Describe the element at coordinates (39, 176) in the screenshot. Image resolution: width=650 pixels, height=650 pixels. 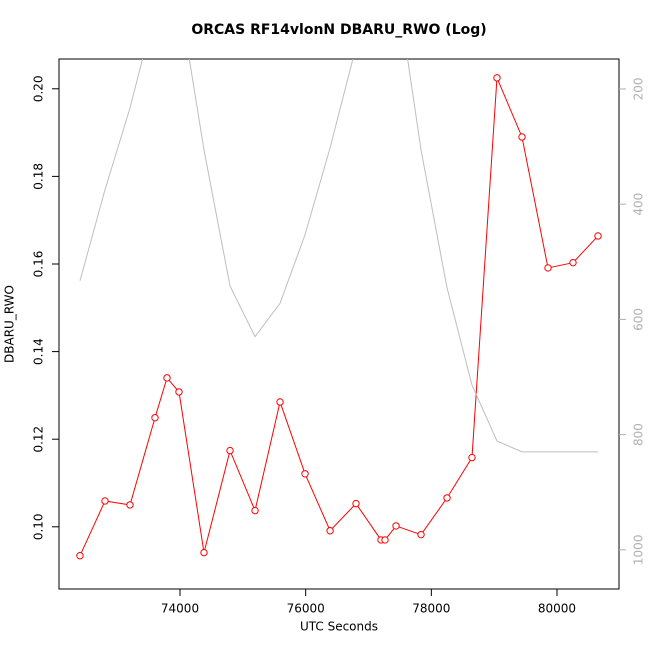
I see `y-tick-label: 0.18` at that location.